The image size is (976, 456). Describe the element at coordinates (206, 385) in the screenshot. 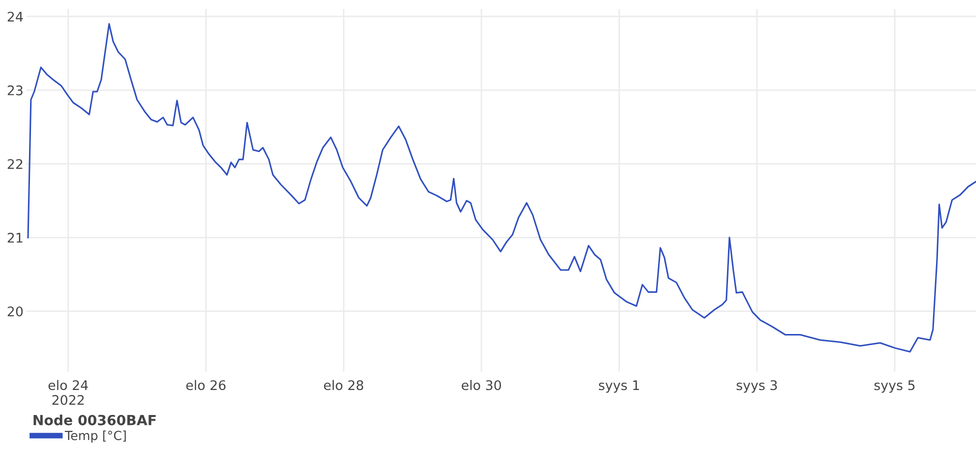

I see `x-tick-label: elo 26` at that location.